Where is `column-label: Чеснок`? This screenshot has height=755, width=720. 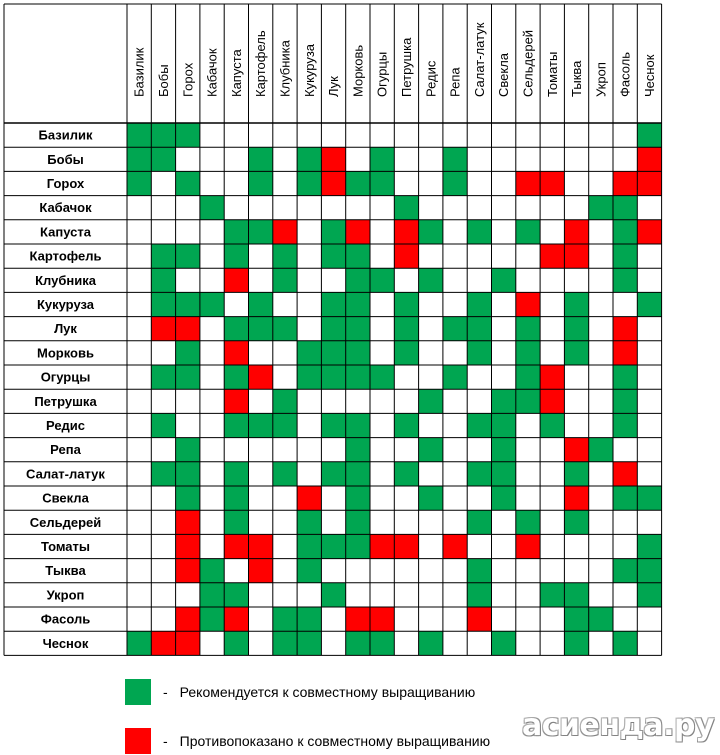
column-label: Чеснок is located at coordinates (649, 75).